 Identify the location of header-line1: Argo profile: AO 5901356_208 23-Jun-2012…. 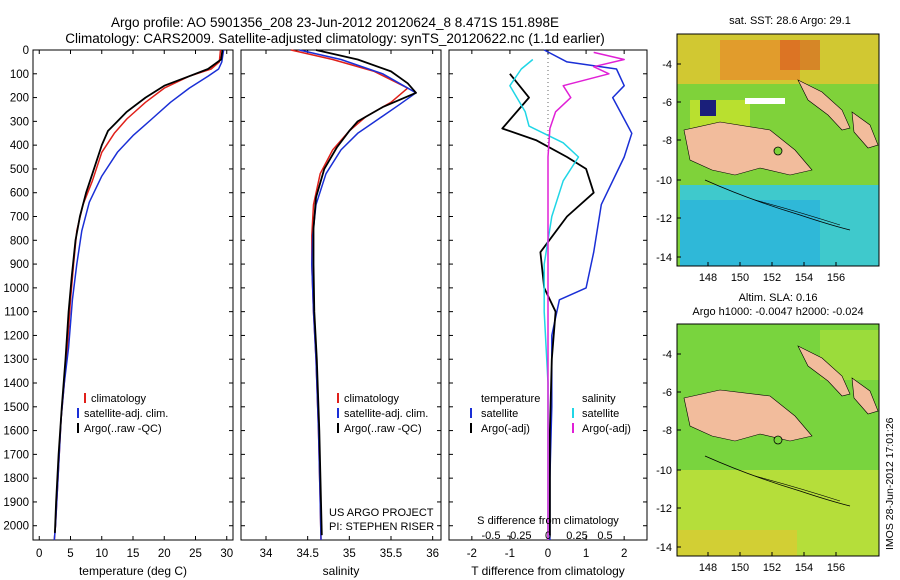
(335, 22).